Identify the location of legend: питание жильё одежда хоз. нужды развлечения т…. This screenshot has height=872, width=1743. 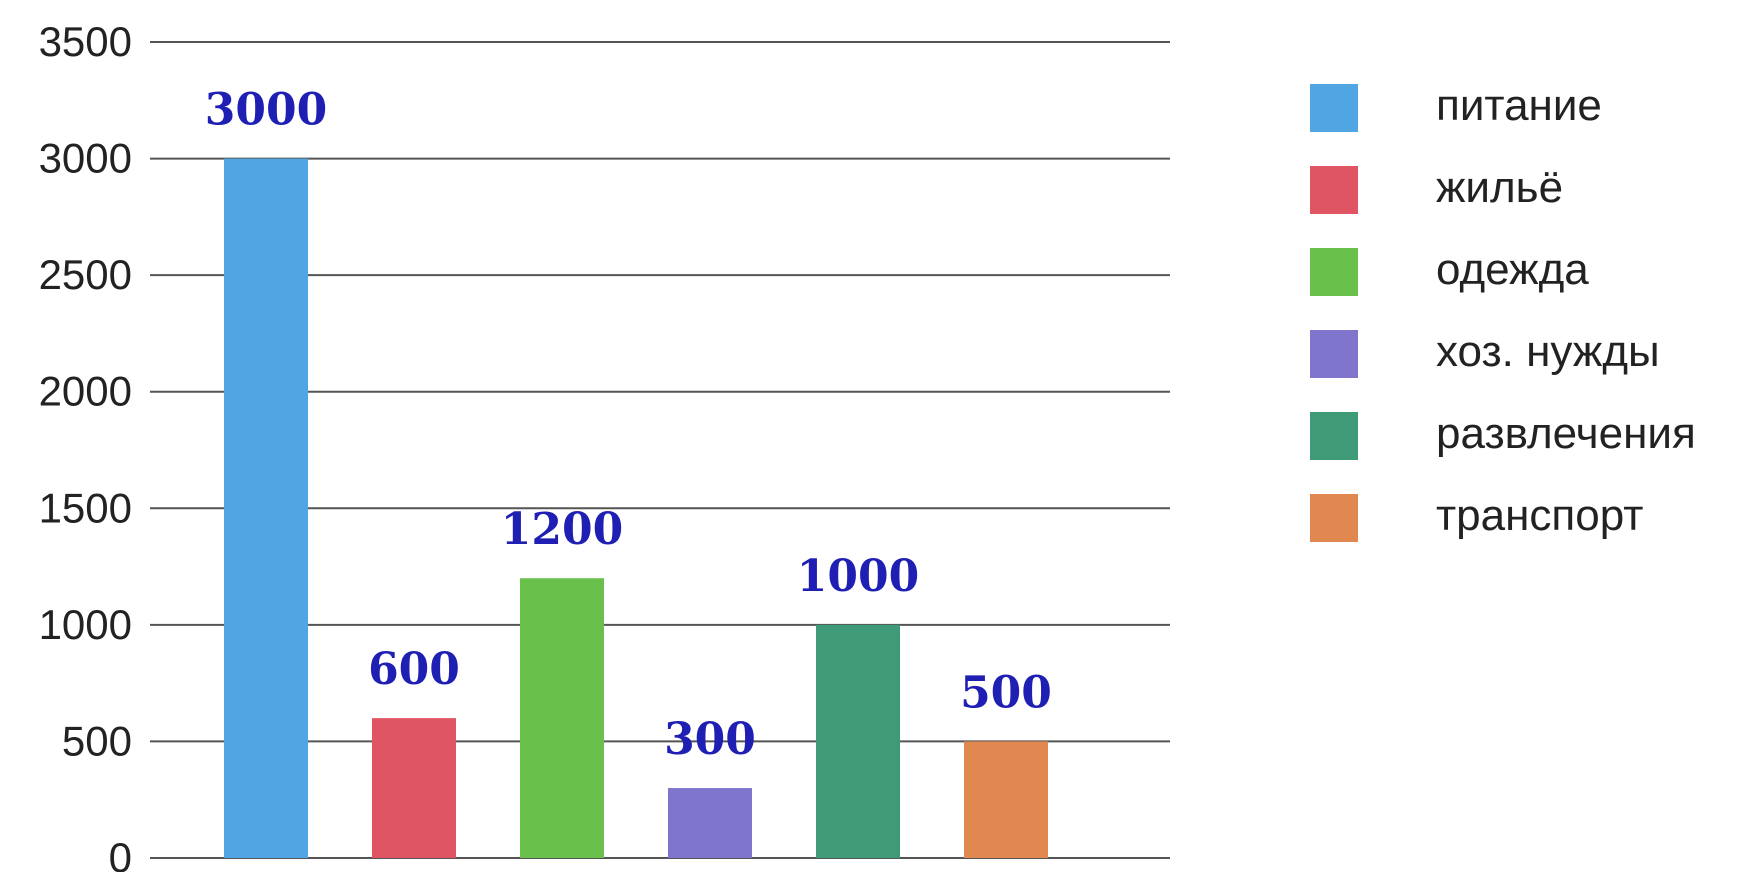
(1503, 311).